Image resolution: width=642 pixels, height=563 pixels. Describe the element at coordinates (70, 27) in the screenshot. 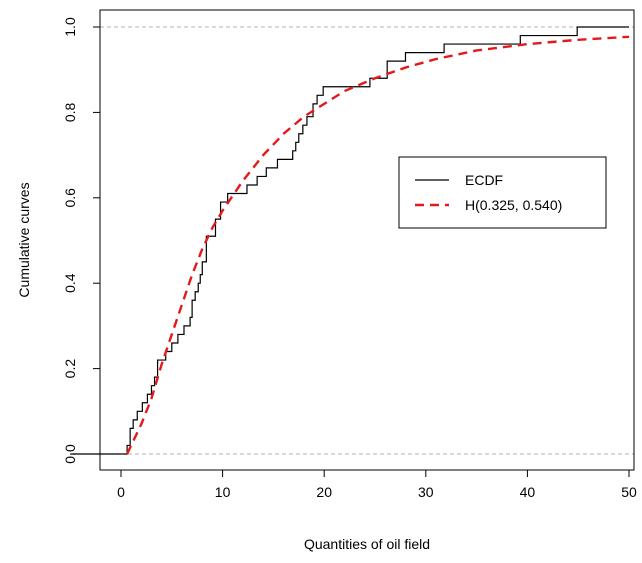

I see `y-tick-label: 1.0` at that location.